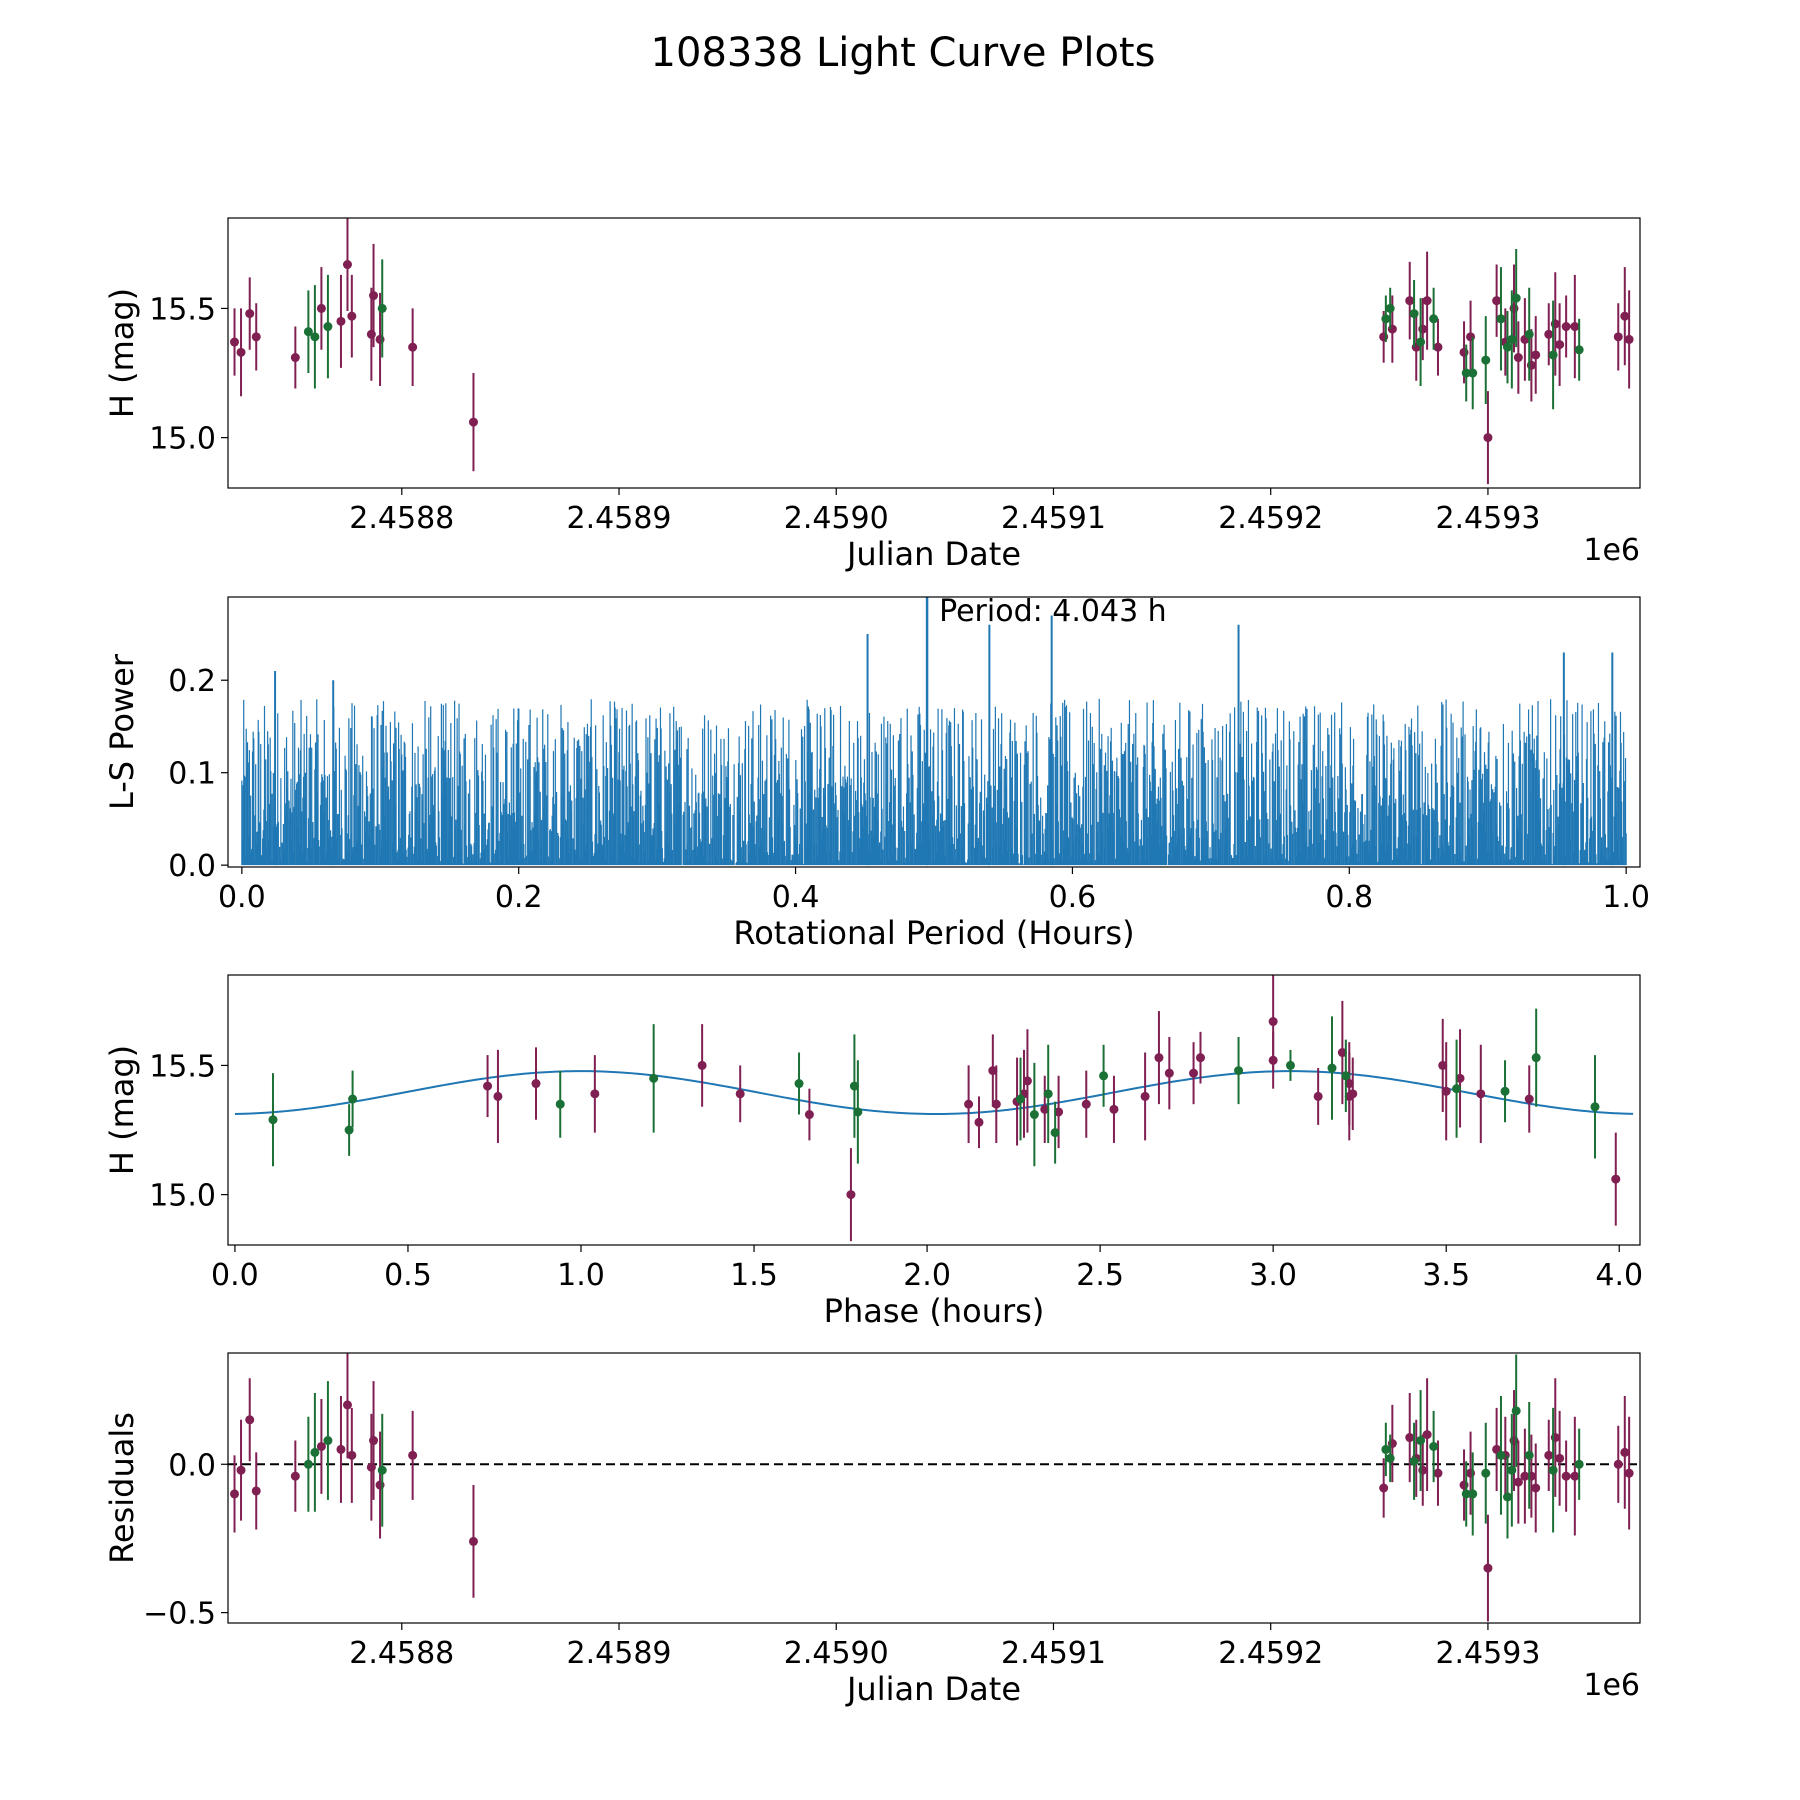 This screenshot has height=1800, width=1800. What do you see at coordinates (182, 1196) in the screenshot?
I see `y-tick-label: 15.0` at bounding box center [182, 1196].